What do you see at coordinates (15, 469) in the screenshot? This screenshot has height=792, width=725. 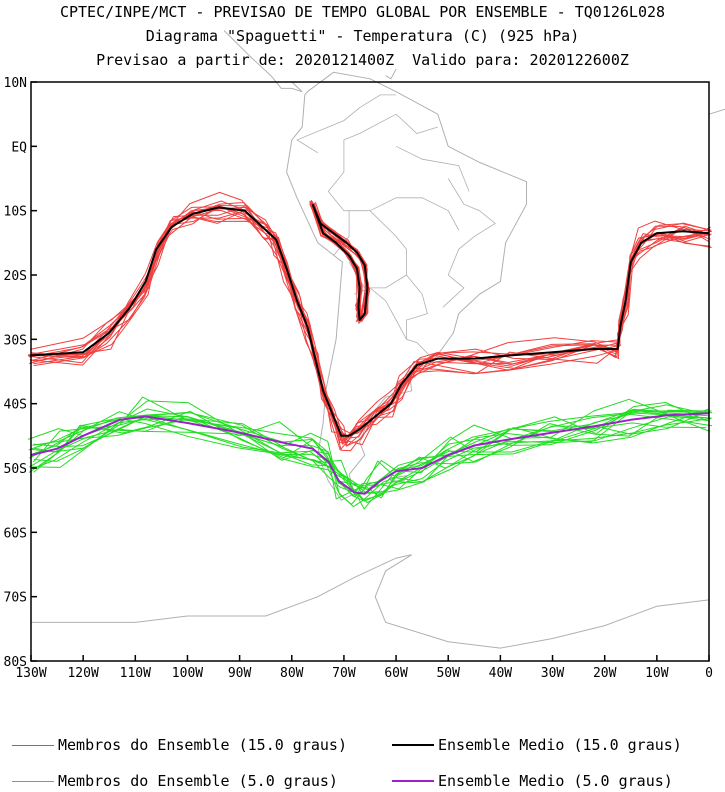 I see `y-tick-label: 50S` at bounding box center [15, 469].